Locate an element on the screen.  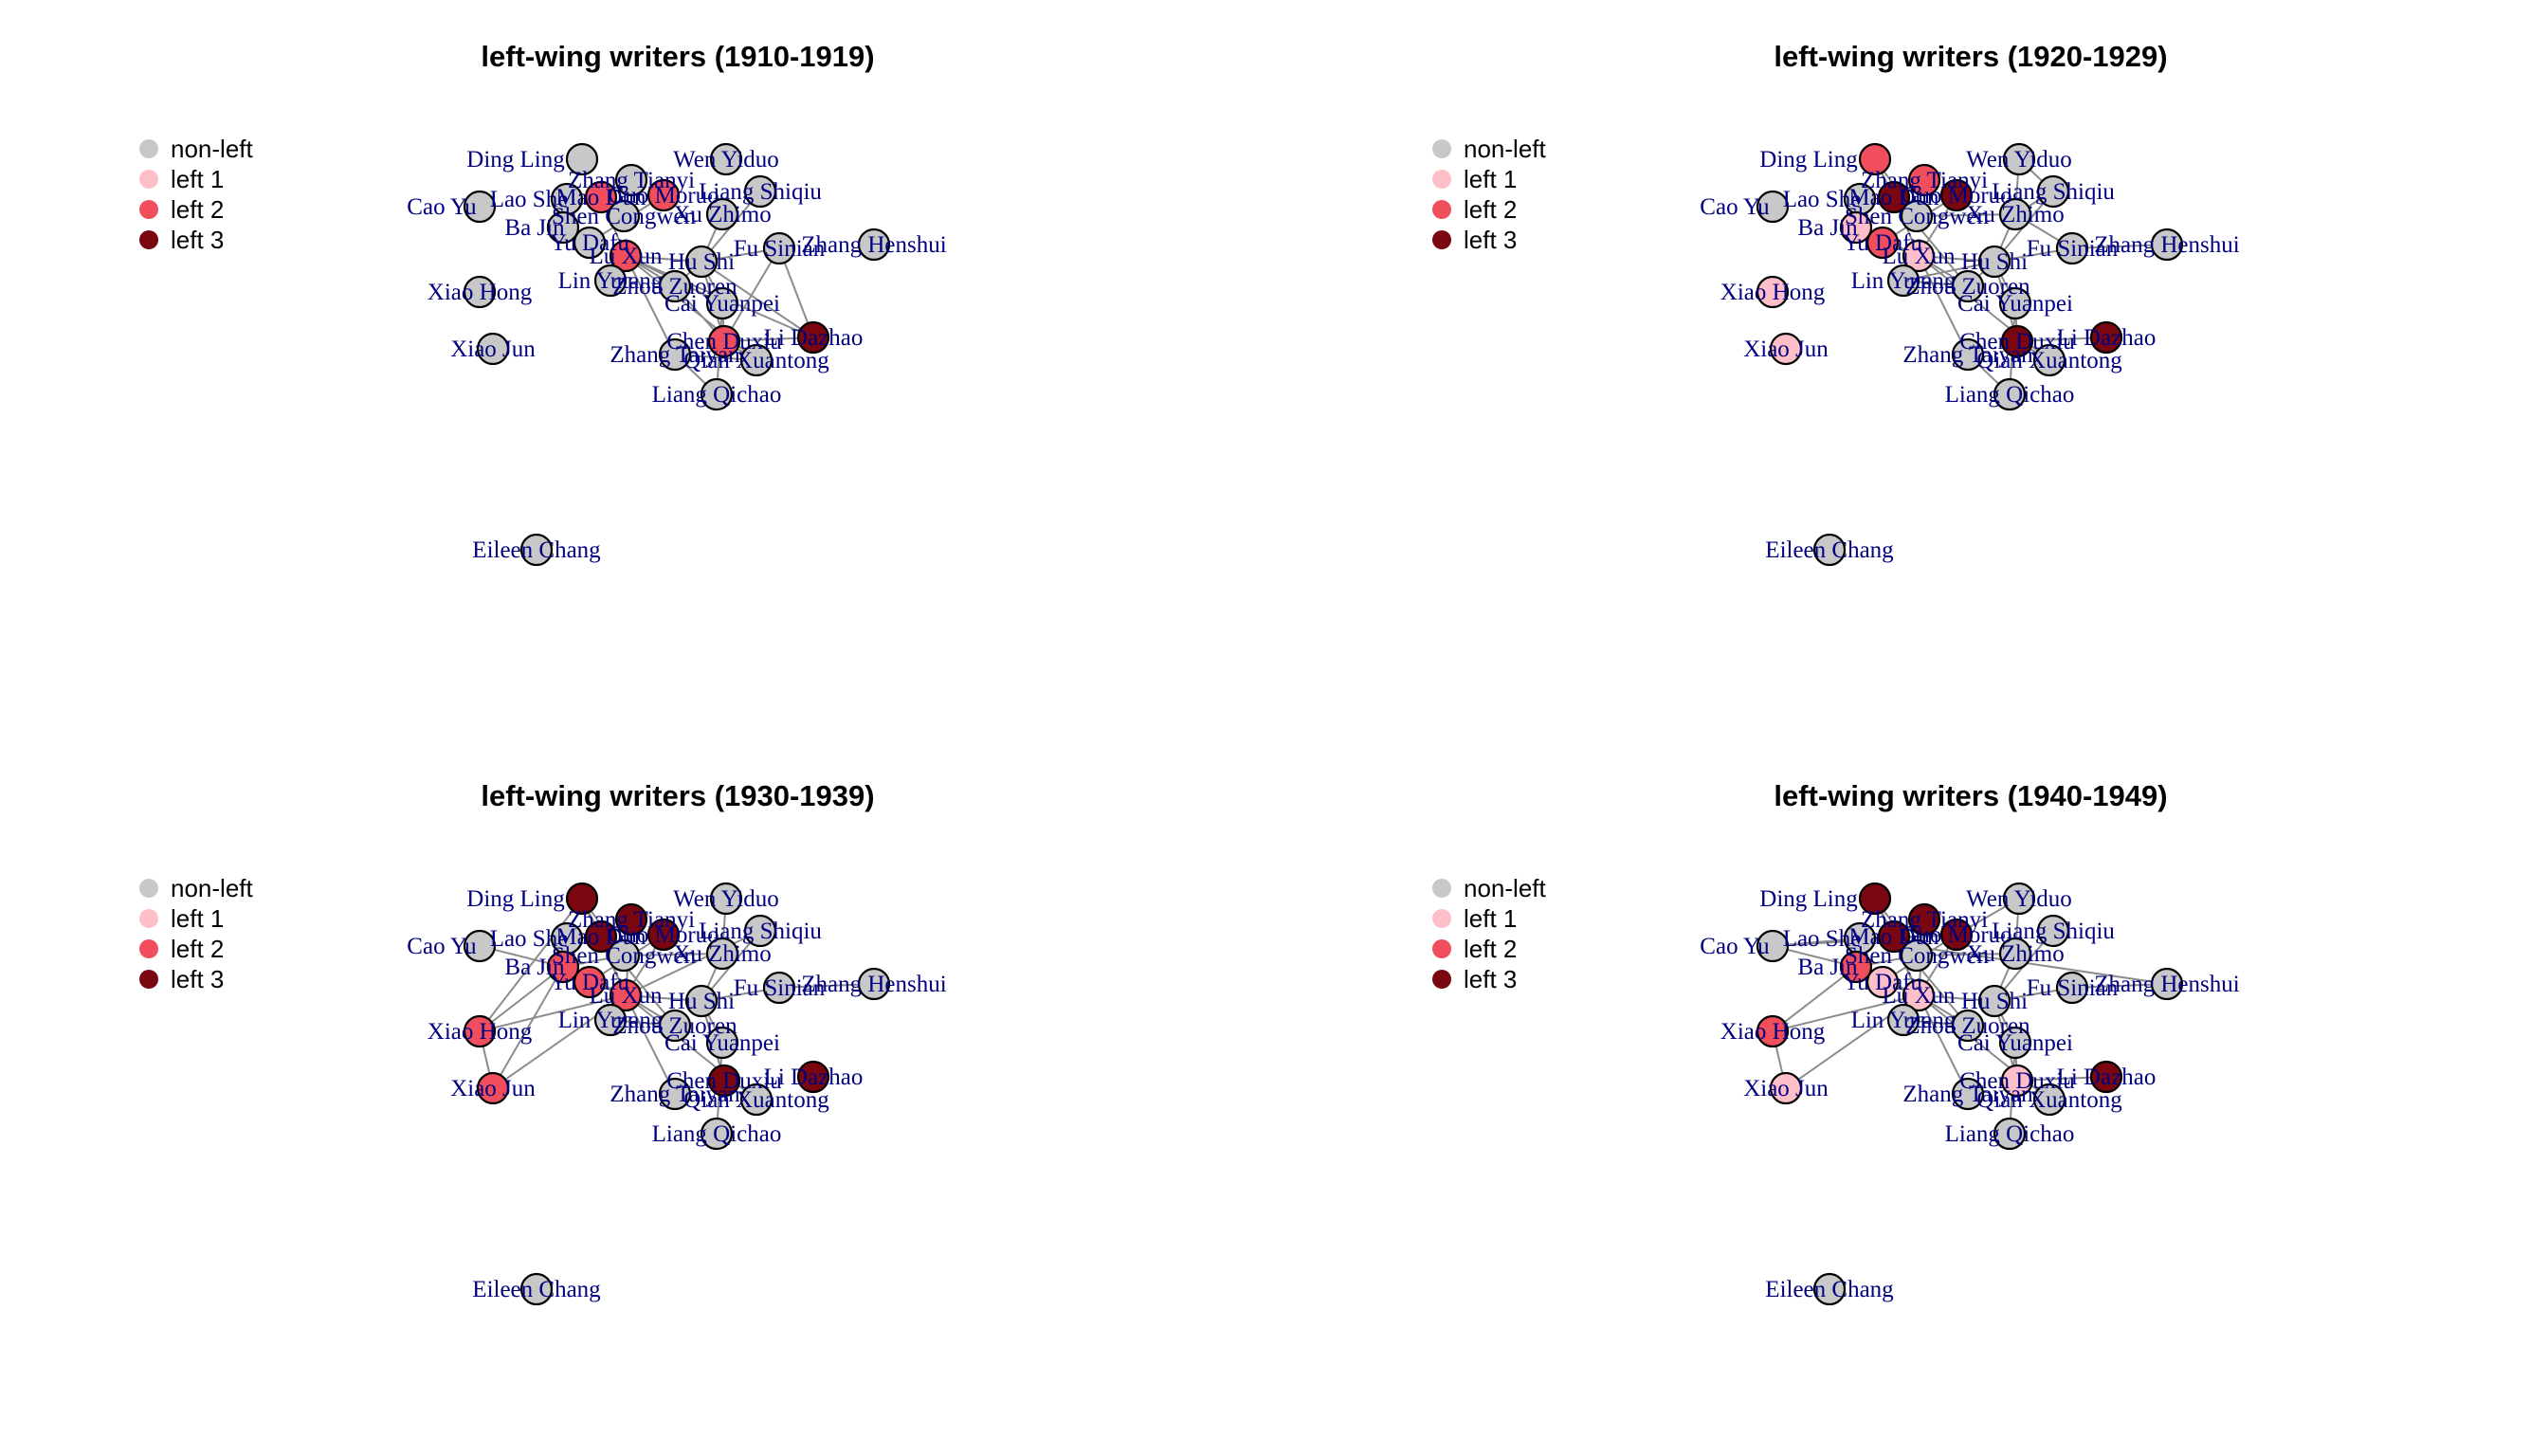
node-label: Mao Dun is located at coordinates (1893, 937).